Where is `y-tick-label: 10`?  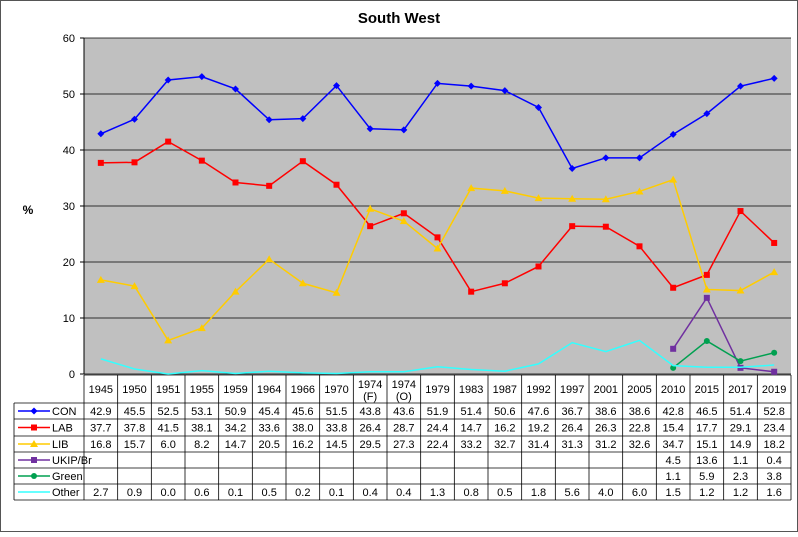
y-tick-label: 10 is located at coordinates (69, 319).